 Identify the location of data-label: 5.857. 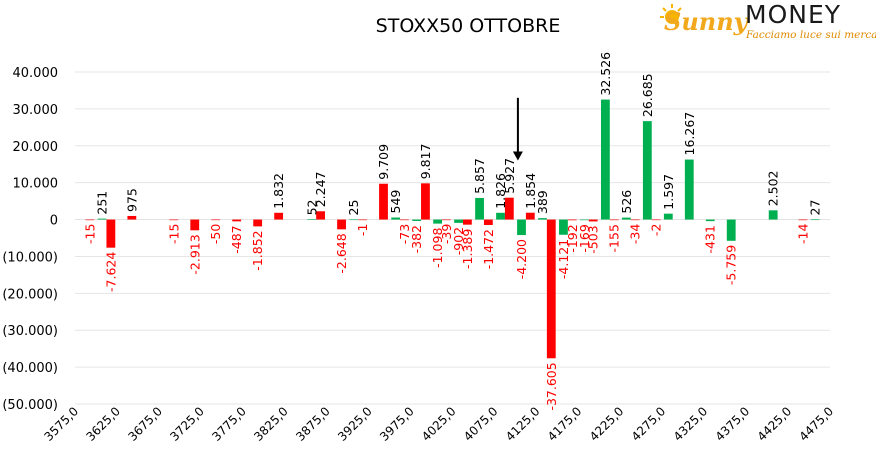
(479, 176).